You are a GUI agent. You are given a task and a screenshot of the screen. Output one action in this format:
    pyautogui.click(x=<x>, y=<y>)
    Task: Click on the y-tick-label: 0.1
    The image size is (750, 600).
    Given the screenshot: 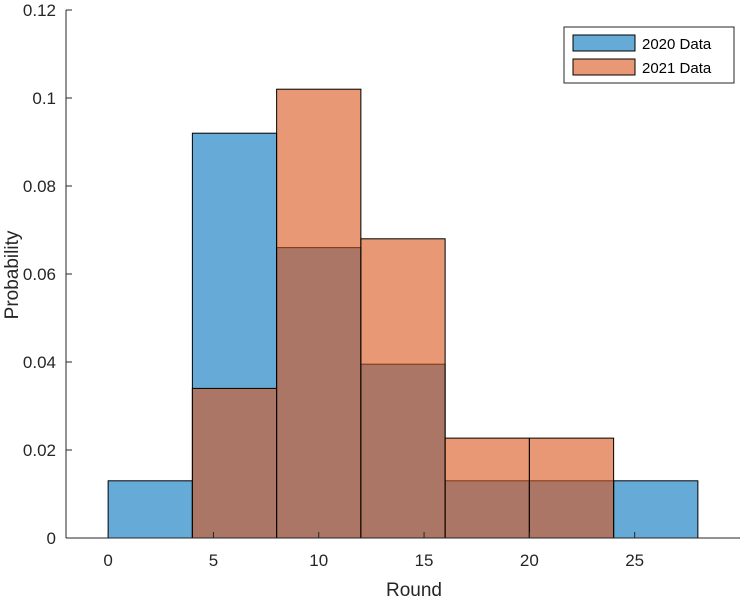 What is the action you would take?
    pyautogui.click(x=44, y=98)
    